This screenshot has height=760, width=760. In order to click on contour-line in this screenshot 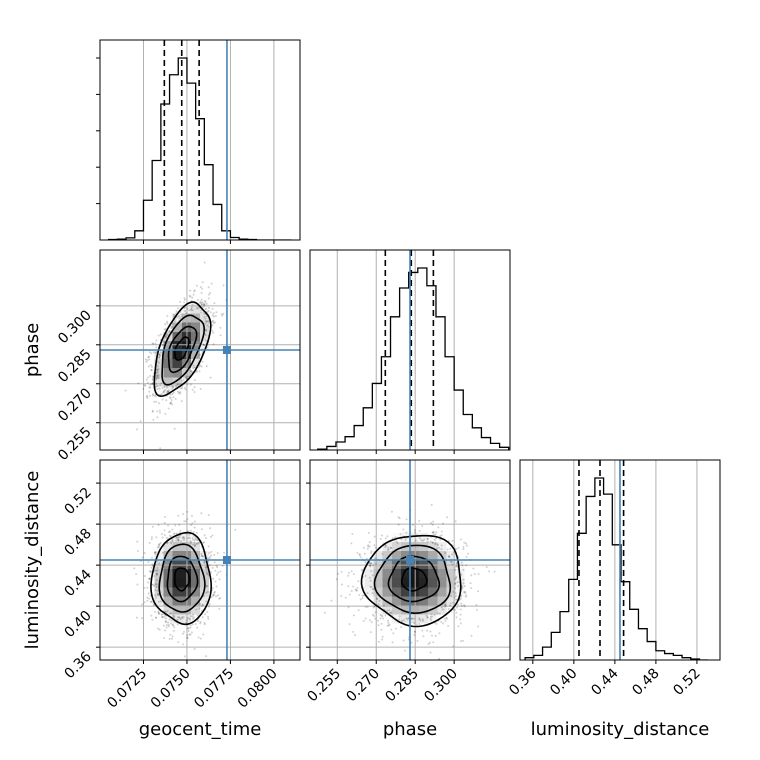, I will do `click(412, 579)`.